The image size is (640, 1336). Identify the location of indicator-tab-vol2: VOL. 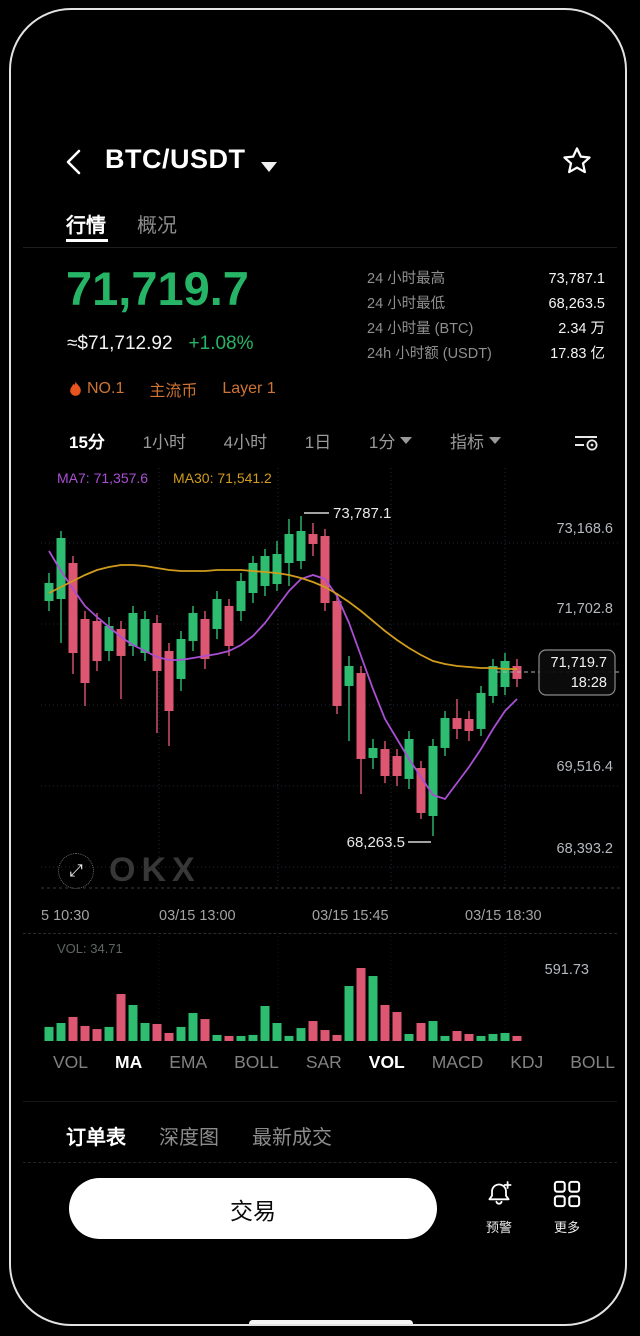
(386, 1062).